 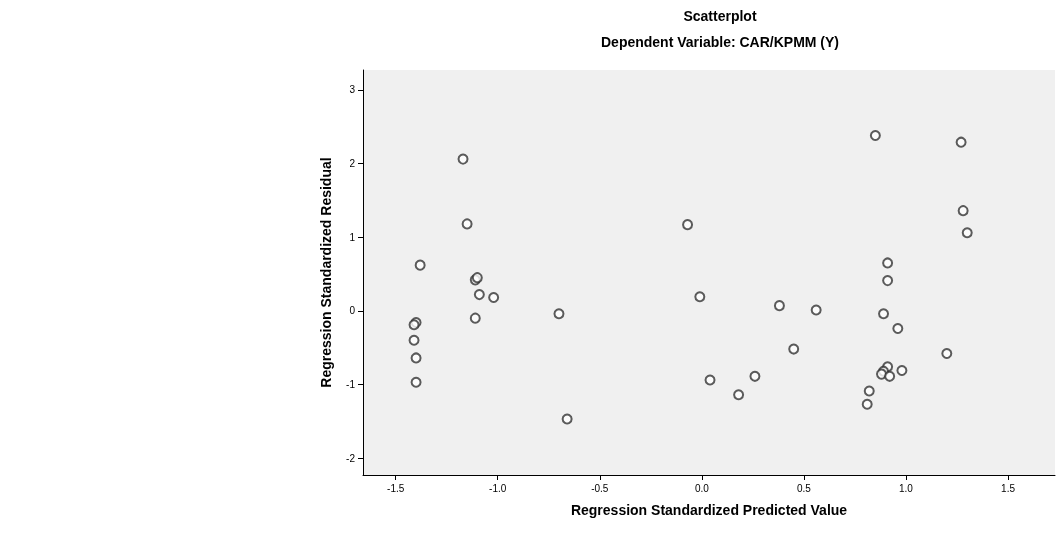 I want to click on chart-subtitle: Dependent Variable: CAR/KPMM (Y), so click(x=720, y=42).